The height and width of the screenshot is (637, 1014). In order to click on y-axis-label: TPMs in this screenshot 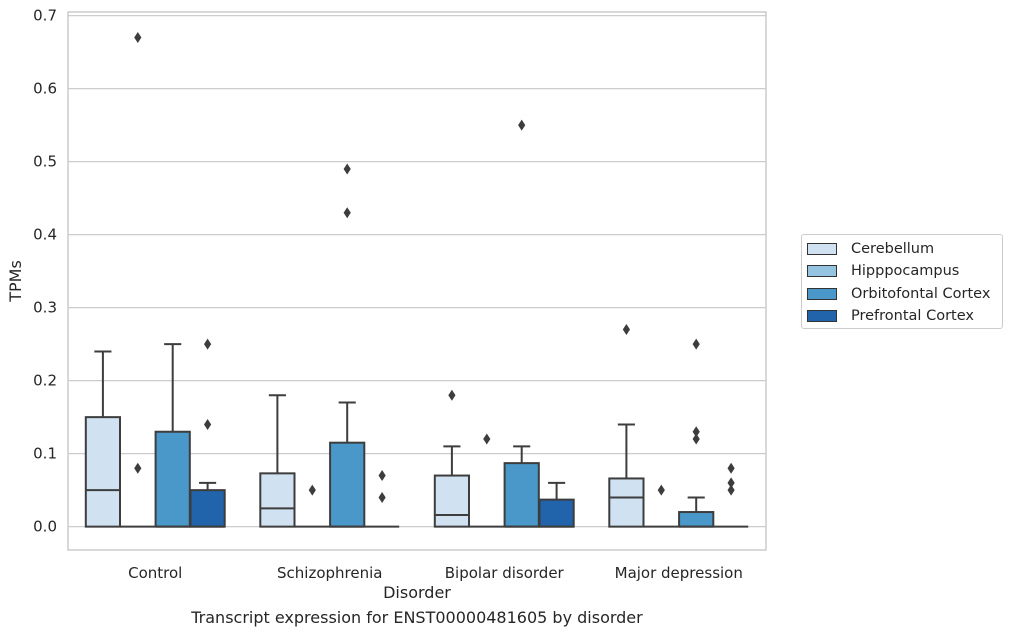, I will do `click(15, 281)`.